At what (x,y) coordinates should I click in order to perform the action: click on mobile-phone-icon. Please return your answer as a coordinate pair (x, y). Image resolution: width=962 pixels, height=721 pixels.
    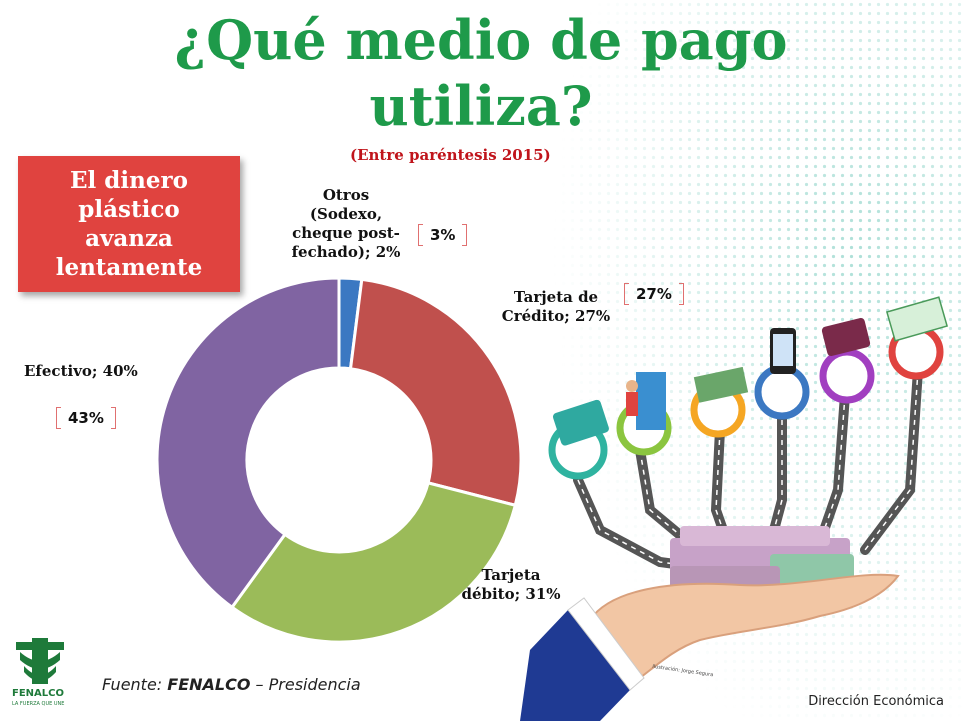
    Looking at the image, I should click on (782, 374).